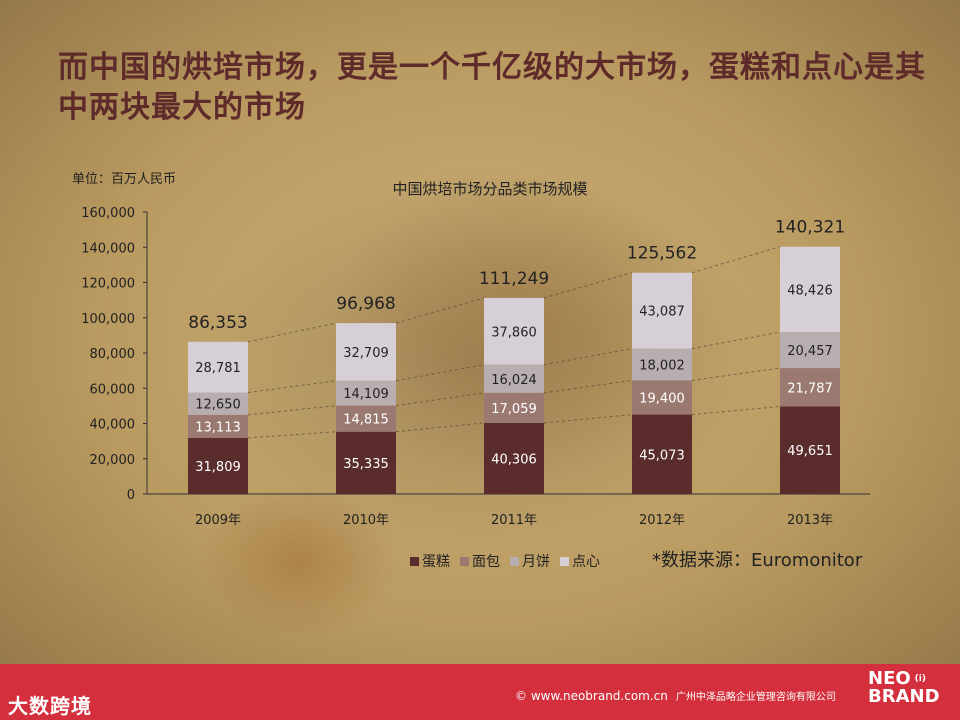 The image size is (960, 720). I want to click on legend-label: 点心, so click(586, 562).